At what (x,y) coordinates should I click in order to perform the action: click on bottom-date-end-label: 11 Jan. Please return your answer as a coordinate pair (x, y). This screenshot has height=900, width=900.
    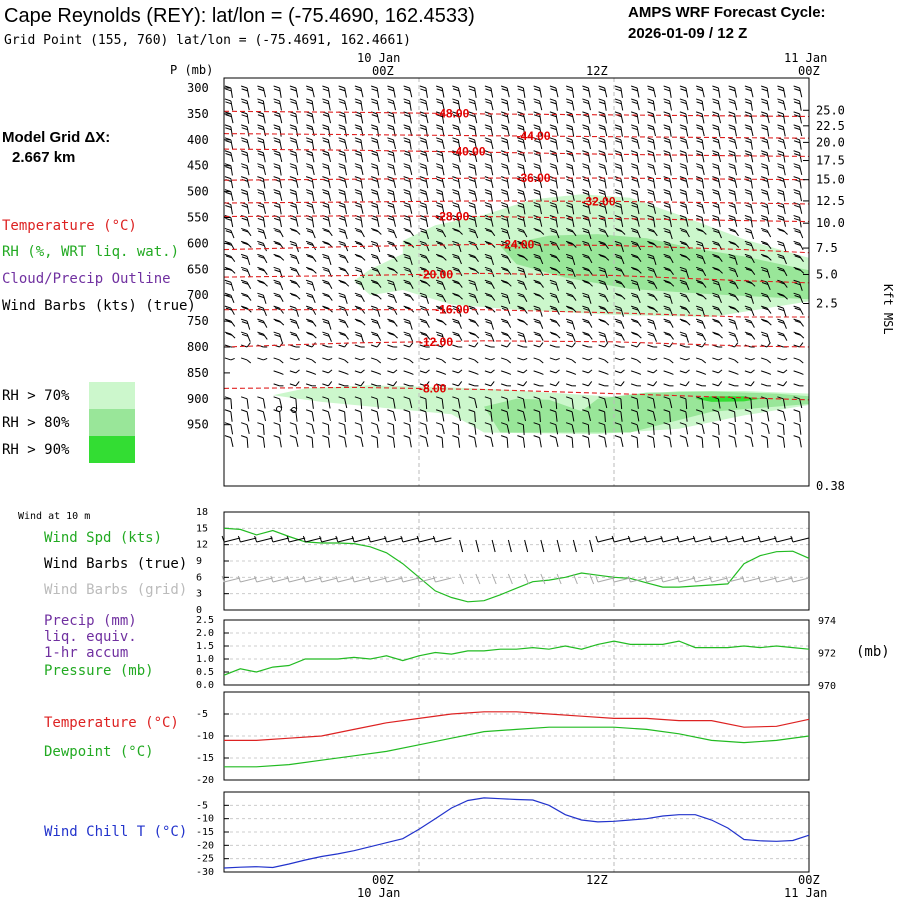
    Looking at the image, I should click on (805, 893).